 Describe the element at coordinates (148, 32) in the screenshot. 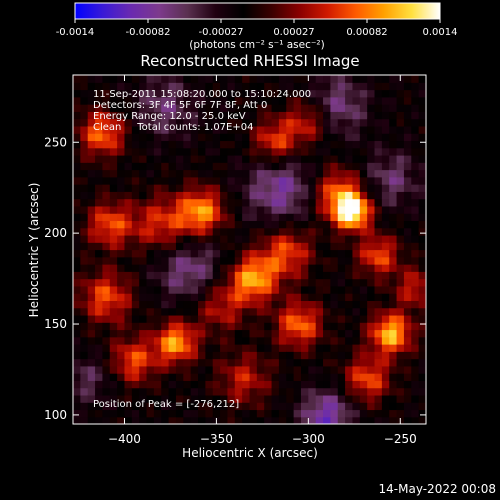

I see `colorbar-tick-label: -0.00082` at that location.